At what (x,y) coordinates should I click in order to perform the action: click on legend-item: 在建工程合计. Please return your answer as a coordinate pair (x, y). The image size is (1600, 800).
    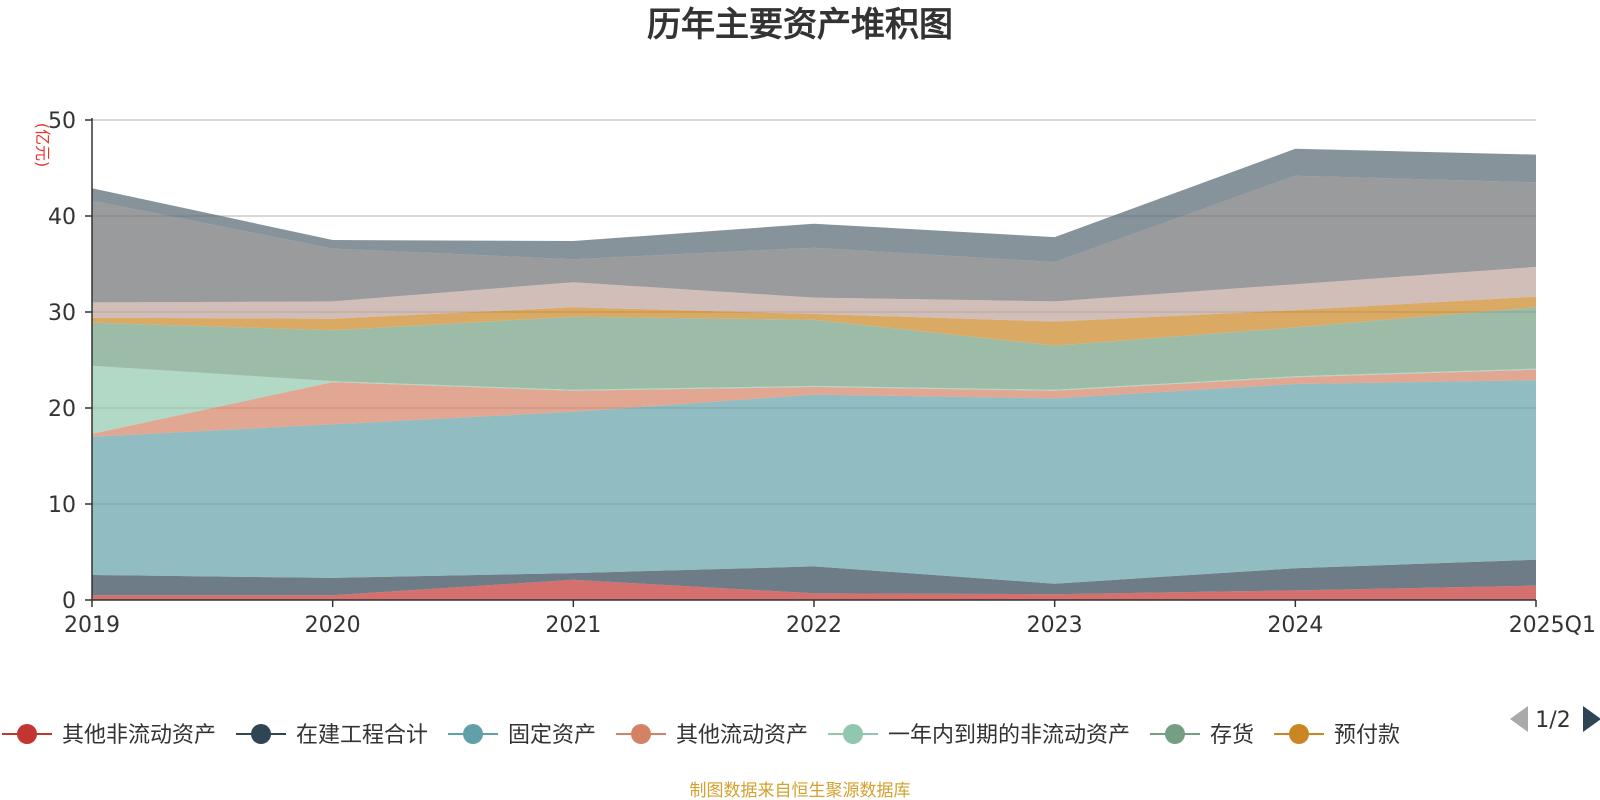
    Looking at the image, I should click on (332, 735).